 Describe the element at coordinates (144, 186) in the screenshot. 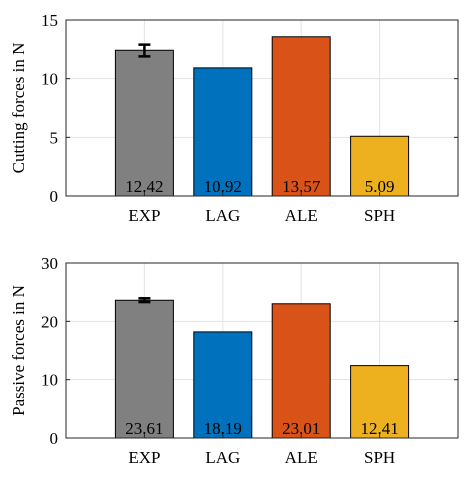

I see `bar-value-label-exp: 12.42` at that location.